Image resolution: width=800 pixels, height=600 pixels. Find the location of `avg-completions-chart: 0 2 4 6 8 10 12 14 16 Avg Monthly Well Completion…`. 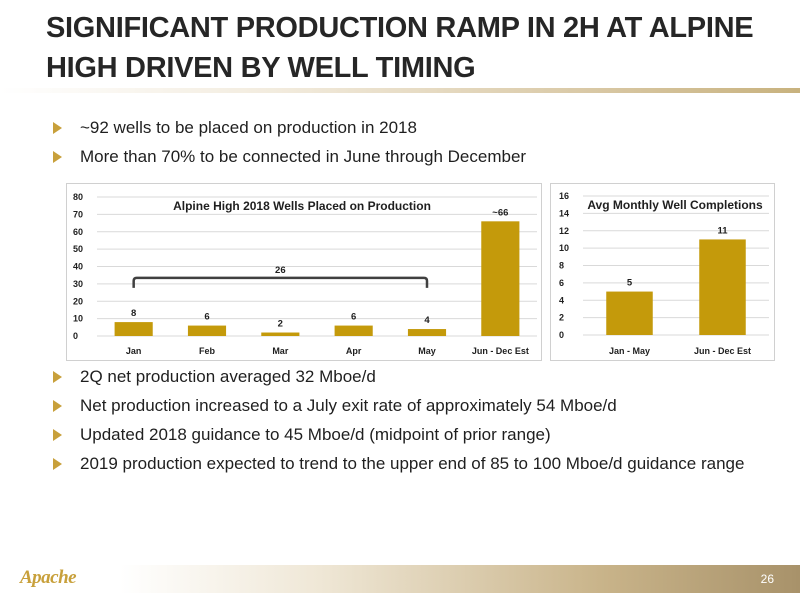

avg-completions-chart: 0 2 4 6 8 10 12 14 16 Avg Monthly Well Completion… is located at coordinates (662, 272).